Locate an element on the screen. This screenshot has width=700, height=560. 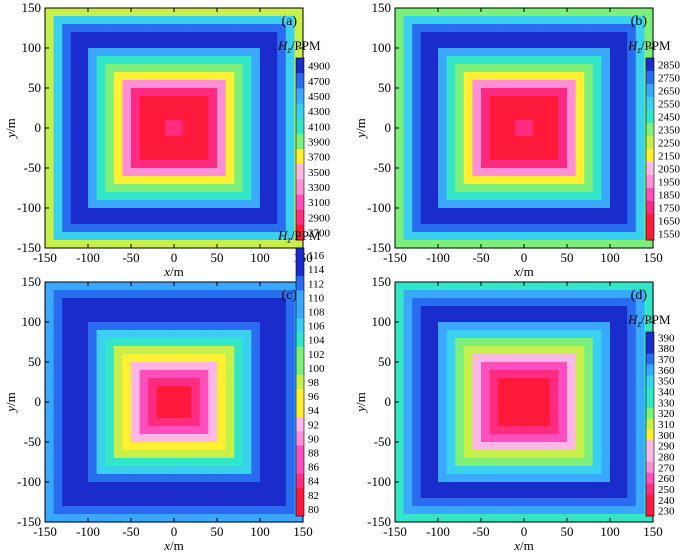
colorbar-tick-label: 3500 is located at coordinates (319, 173).